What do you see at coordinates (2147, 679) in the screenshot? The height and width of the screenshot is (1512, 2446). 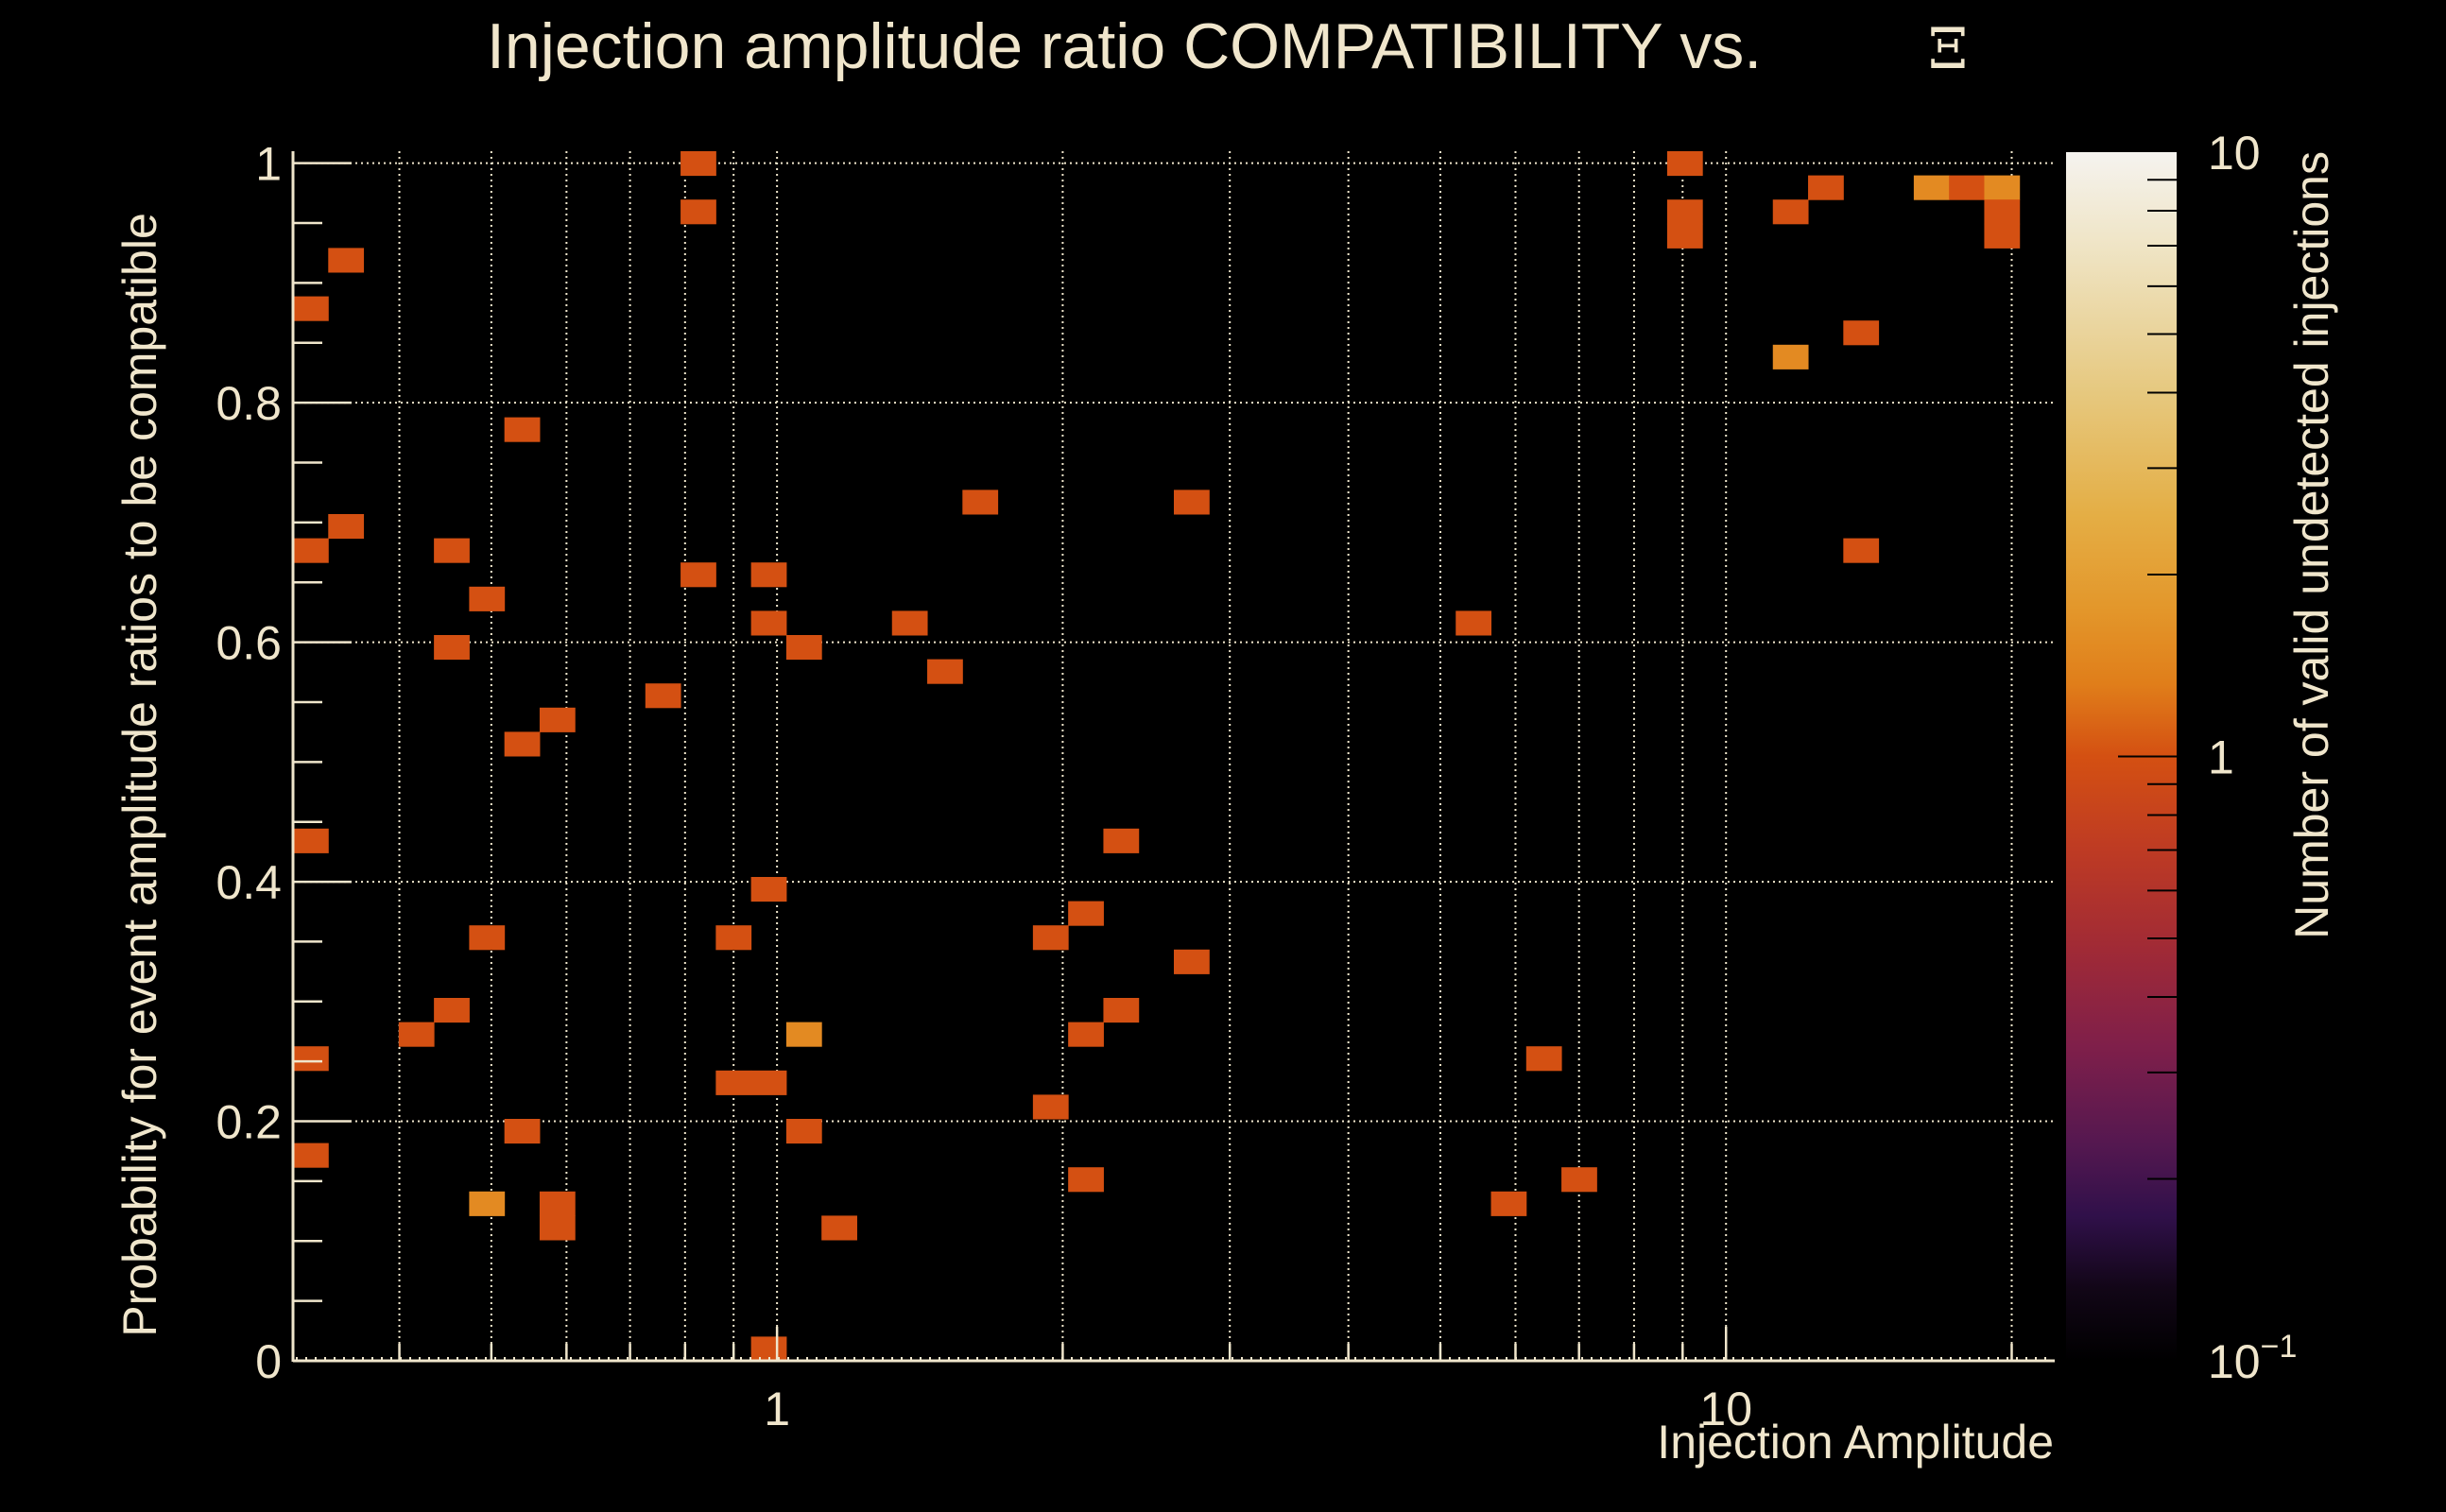 I see `colorbar-ticks` at bounding box center [2147, 679].